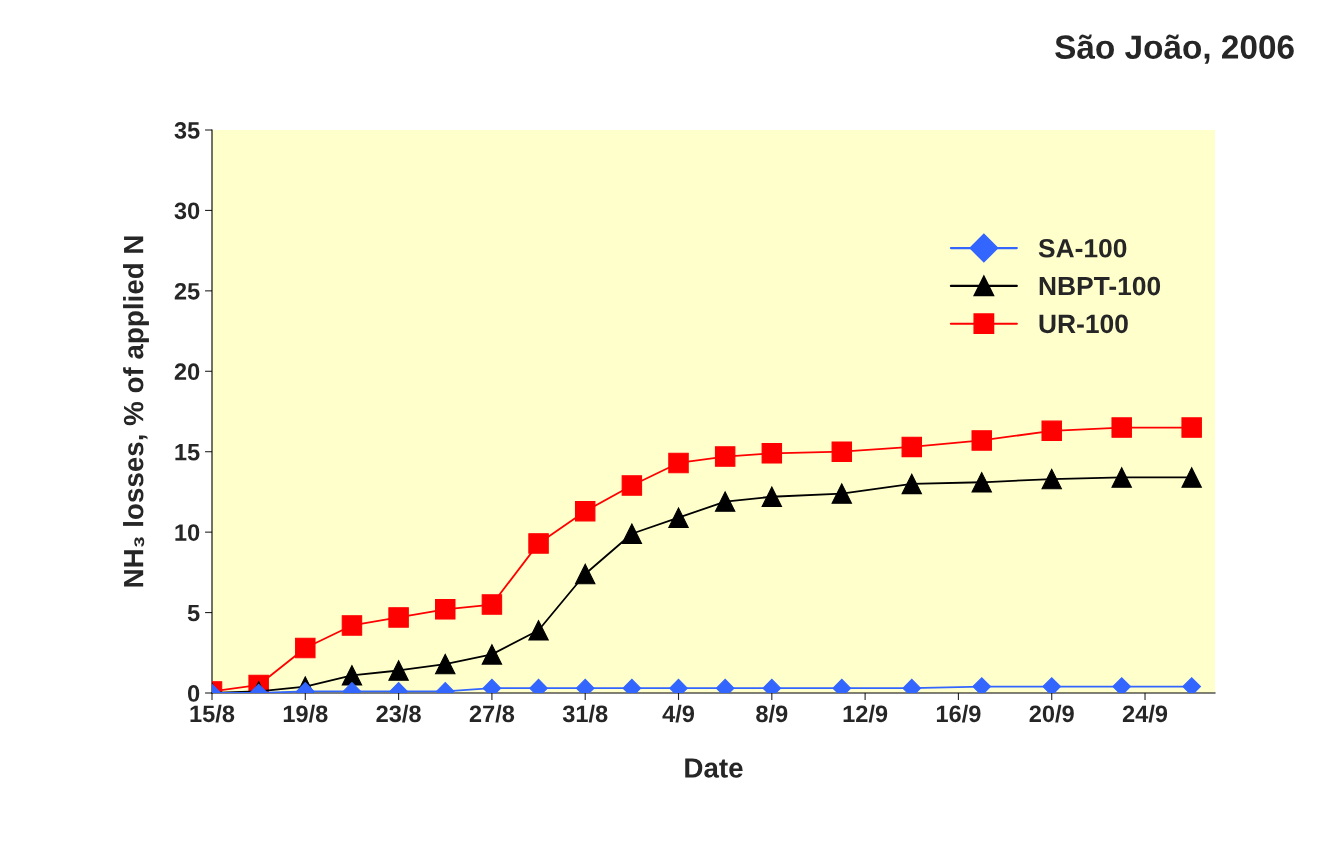 This screenshot has width=1335, height=854. I want to click on x-tick-label: 27/8, so click(492, 713).